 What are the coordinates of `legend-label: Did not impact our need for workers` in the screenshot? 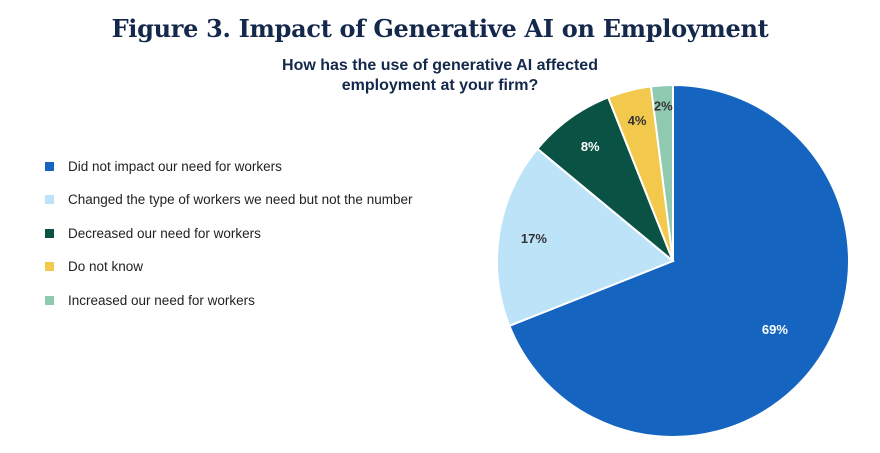 It's located at (175, 166).